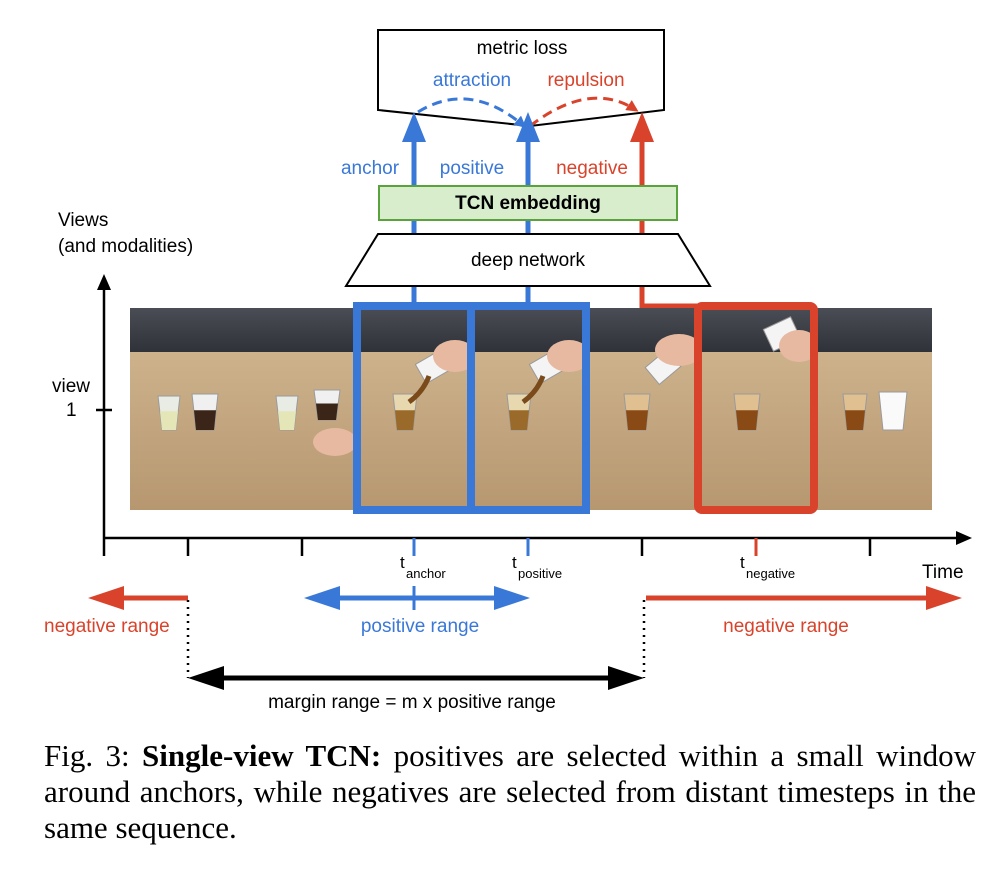 This screenshot has width=1000, height=874. I want to click on deep-network-label: deep network, so click(528, 260).